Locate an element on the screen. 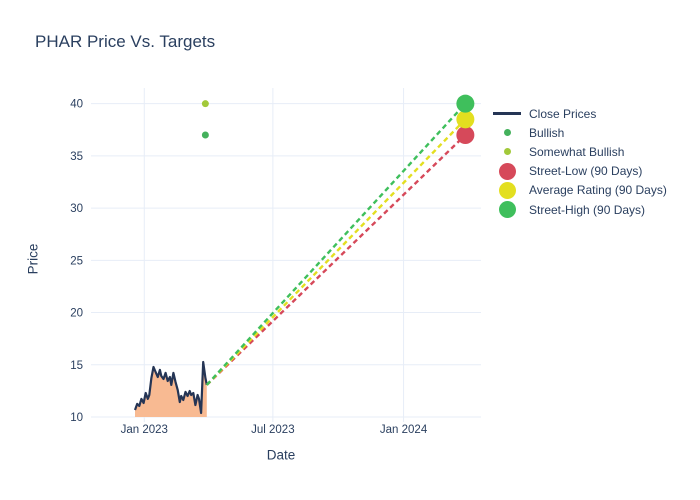 The height and width of the screenshot is (500, 700). y-axis-title: Price is located at coordinates (33, 259).